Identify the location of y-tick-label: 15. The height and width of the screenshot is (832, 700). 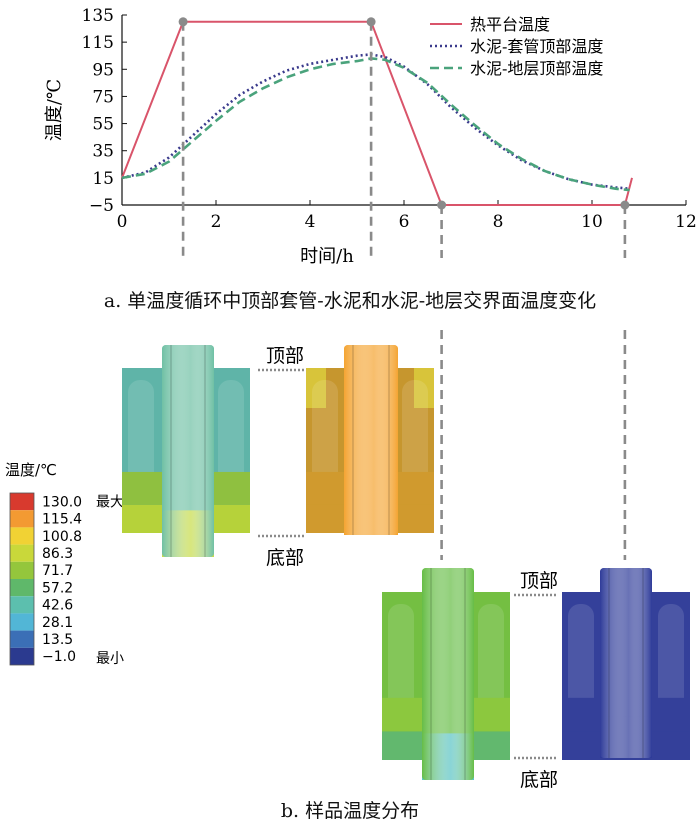
(103, 179).